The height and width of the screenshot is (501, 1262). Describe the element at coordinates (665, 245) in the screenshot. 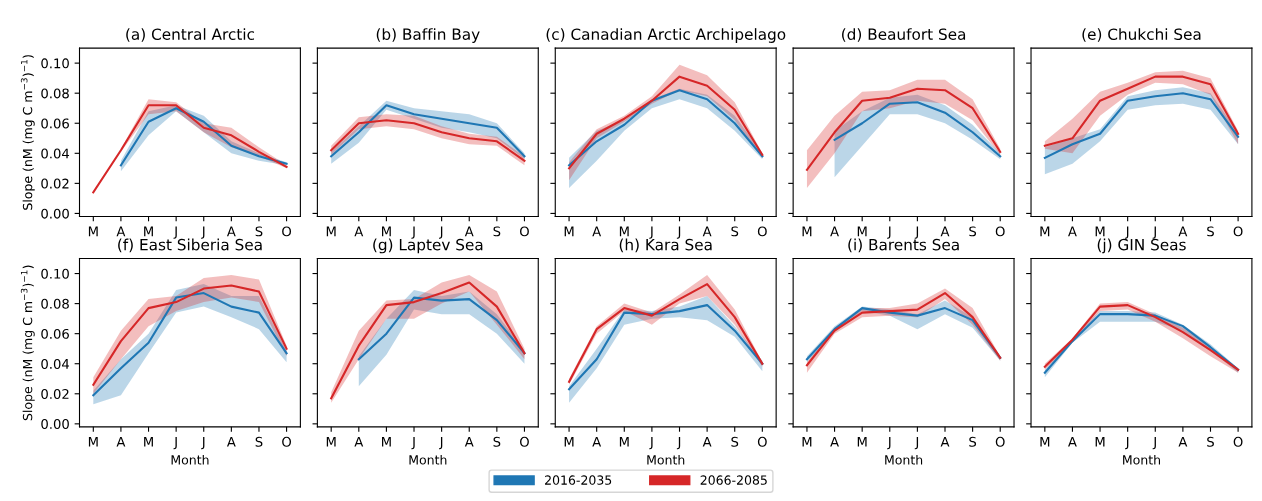

I see `chart-title: (h) Kara Sea` at that location.